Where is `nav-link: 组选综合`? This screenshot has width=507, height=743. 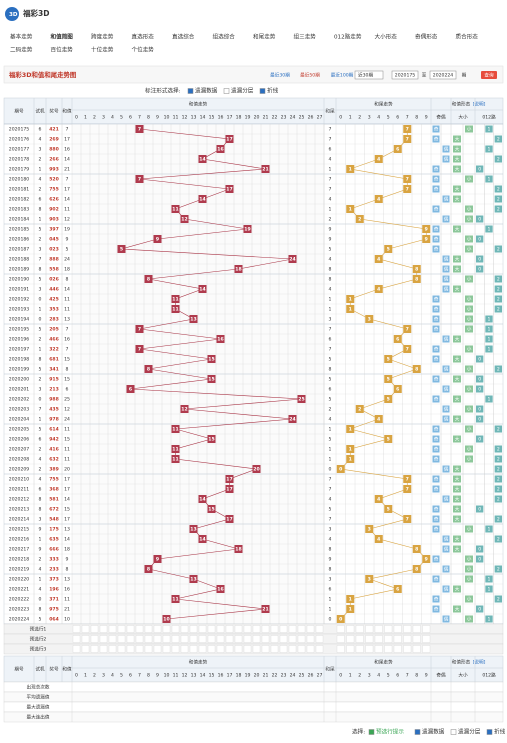
nav-link: 组选综合 is located at coordinates (224, 37).